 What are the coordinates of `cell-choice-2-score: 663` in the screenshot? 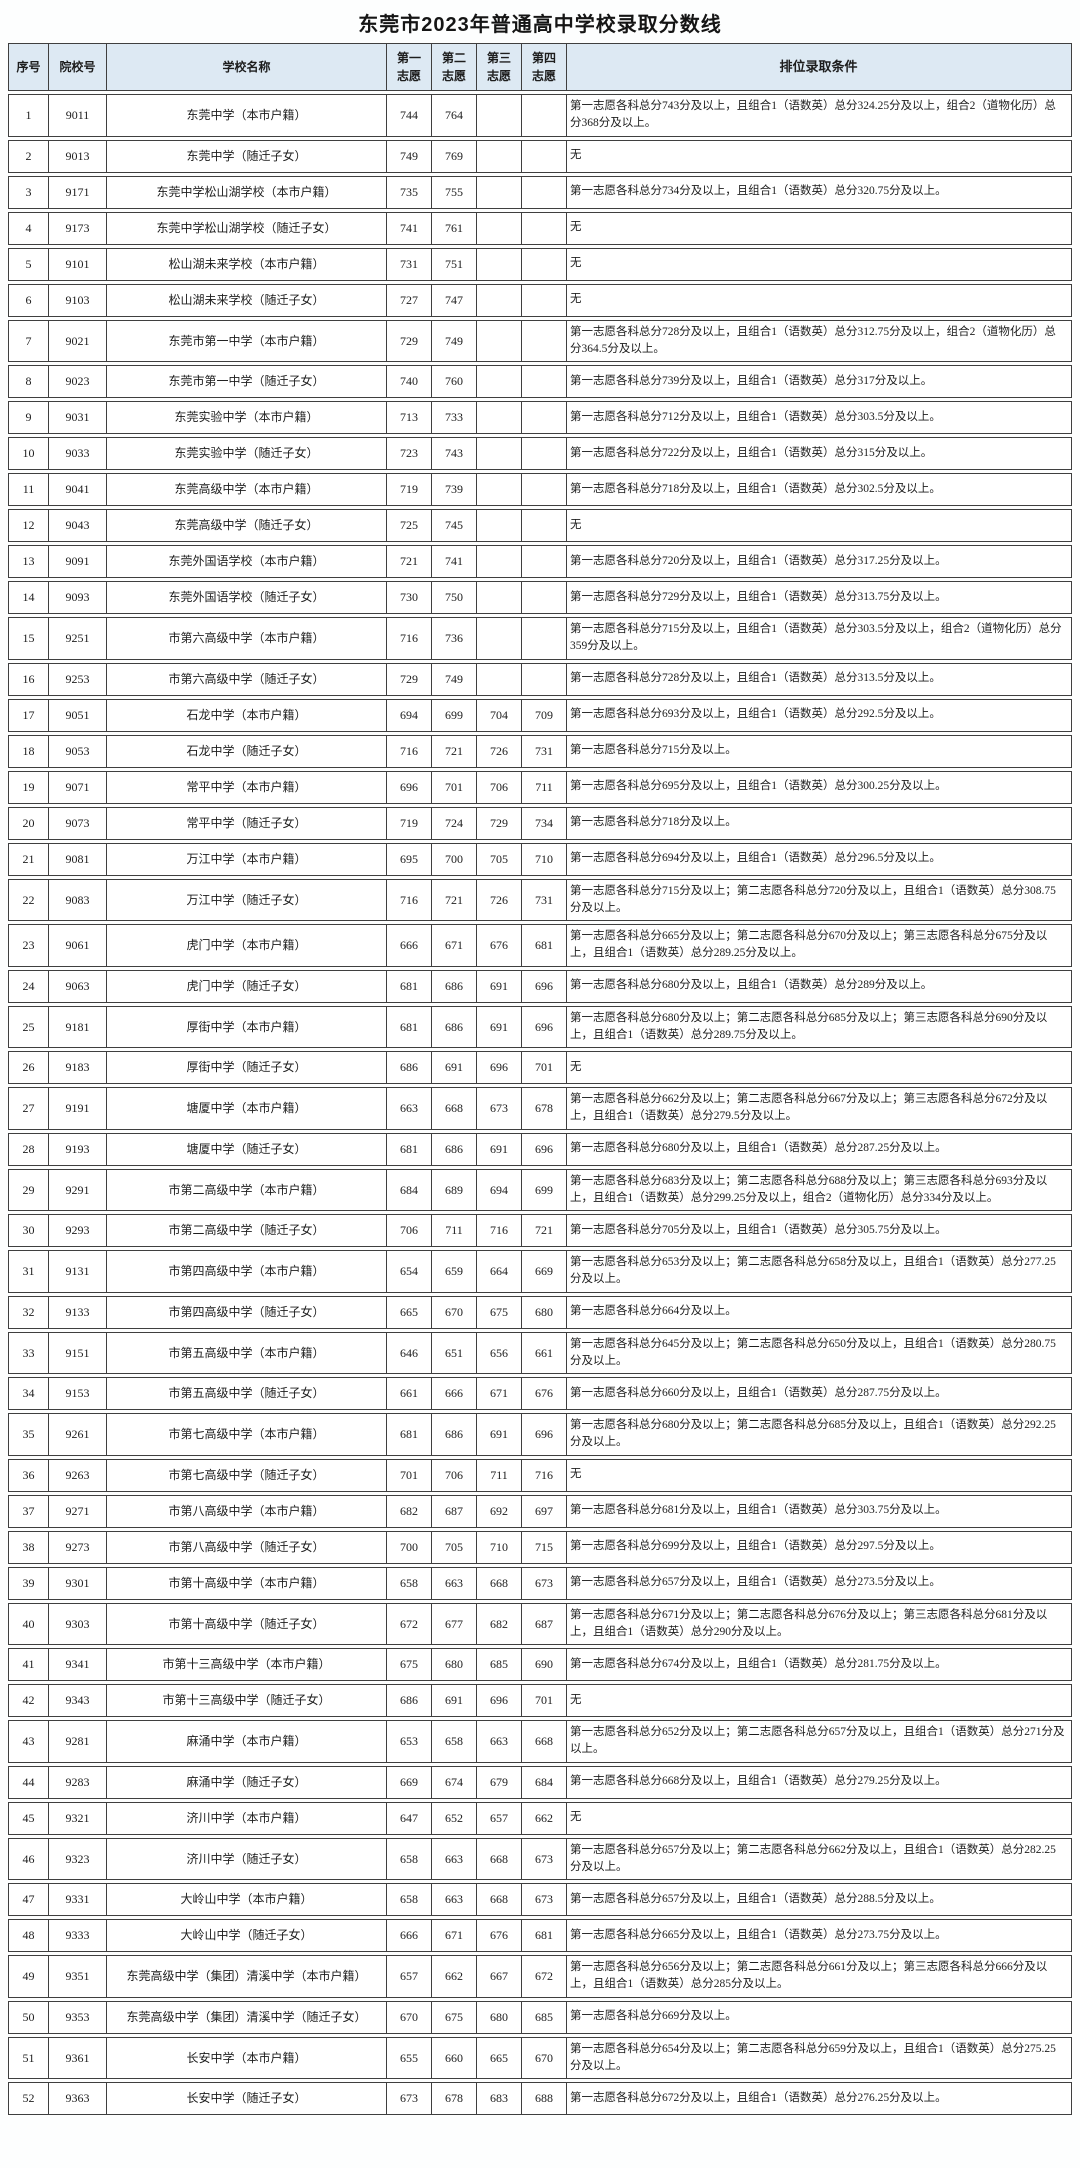 It's located at (454, 1899).